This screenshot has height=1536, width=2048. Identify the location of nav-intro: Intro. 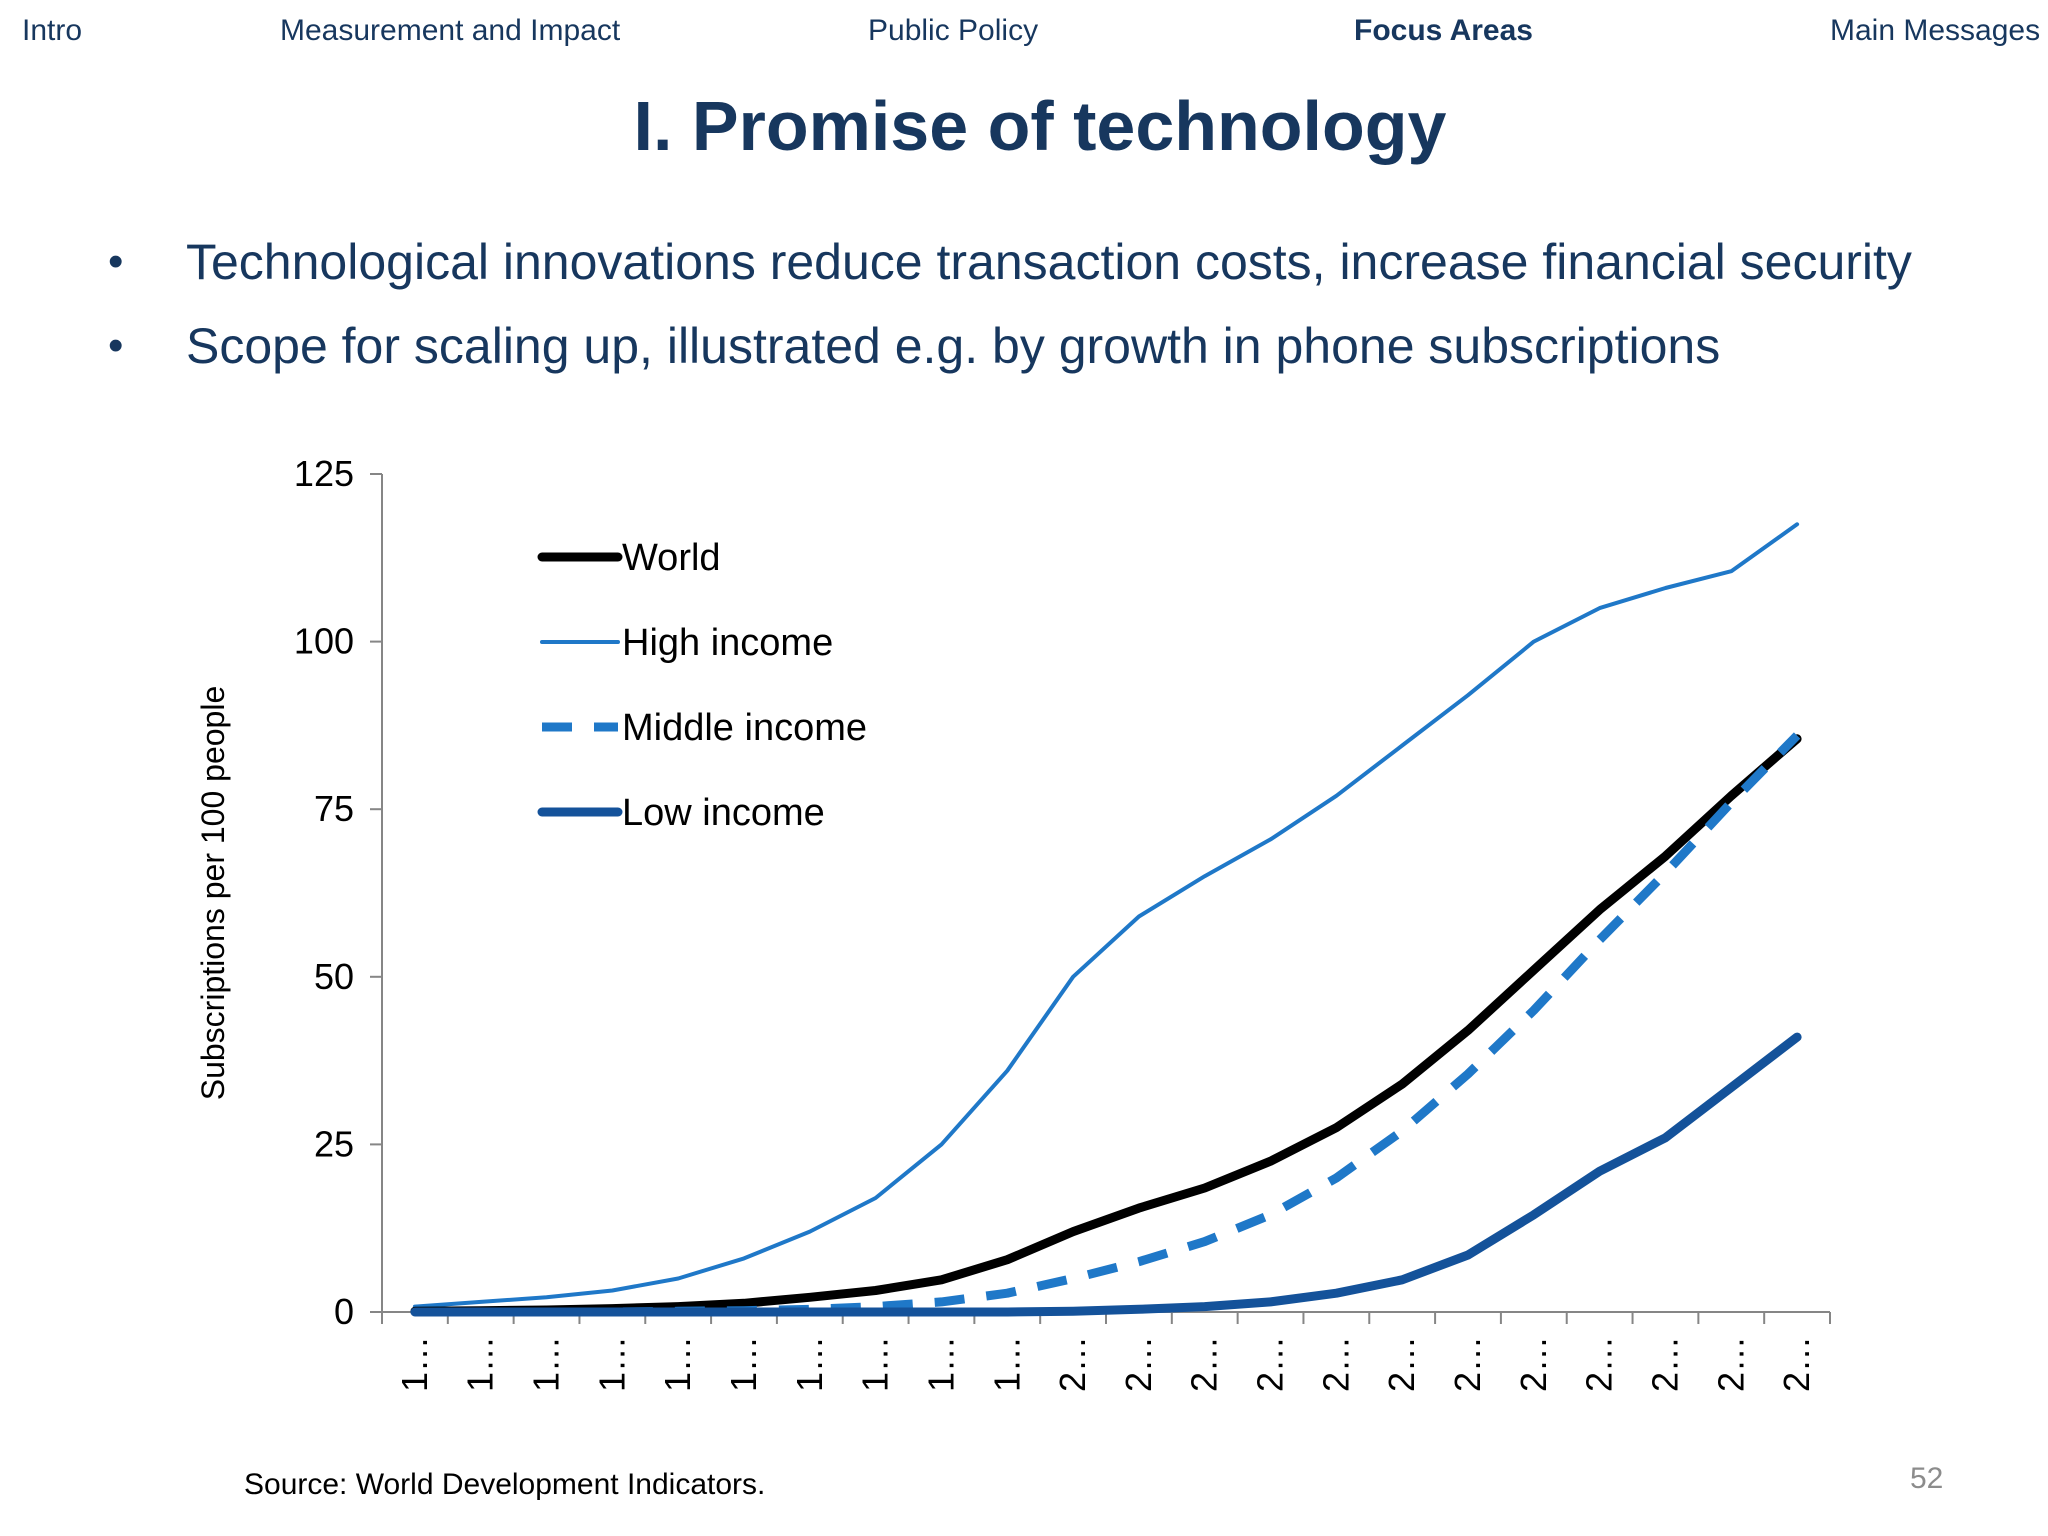
(52, 30).